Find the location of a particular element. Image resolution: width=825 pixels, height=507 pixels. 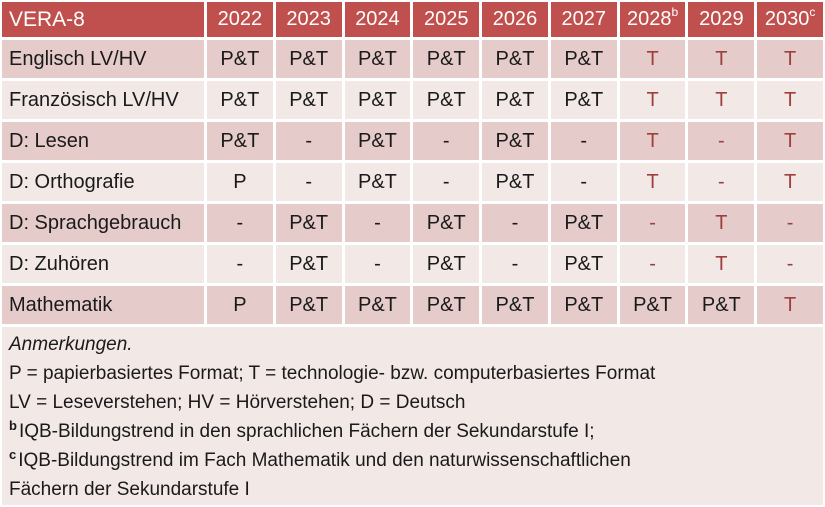

year-label: 2024 is located at coordinates (377, 19).